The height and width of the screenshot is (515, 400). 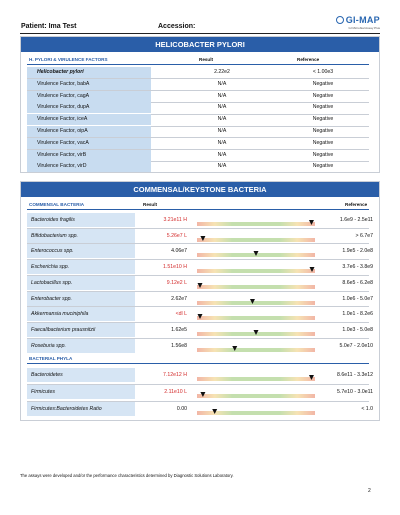 I want to click on bacteria-row-name: Lactobacillus spp., so click(x=81, y=282).